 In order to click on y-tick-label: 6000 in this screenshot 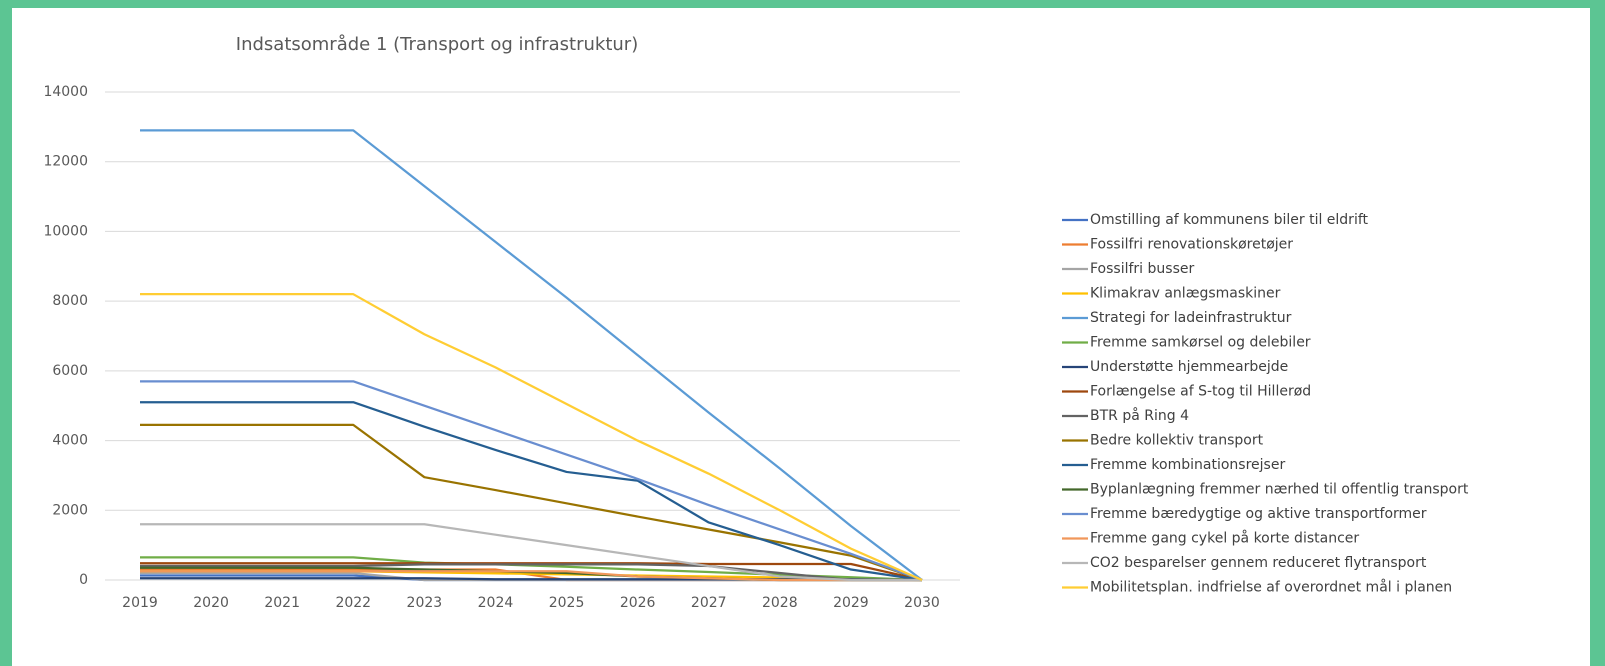, I will do `click(70, 371)`.